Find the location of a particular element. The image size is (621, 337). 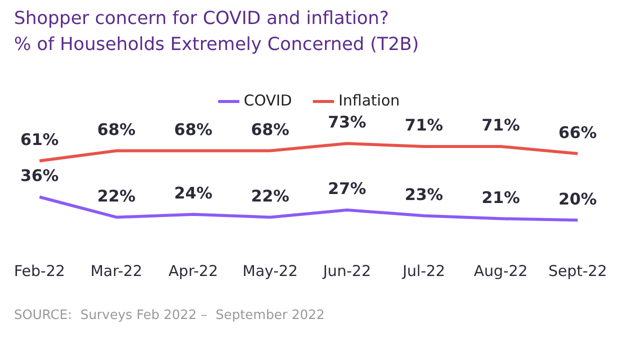

x-tick-label: Apr-22 is located at coordinates (193, 271).